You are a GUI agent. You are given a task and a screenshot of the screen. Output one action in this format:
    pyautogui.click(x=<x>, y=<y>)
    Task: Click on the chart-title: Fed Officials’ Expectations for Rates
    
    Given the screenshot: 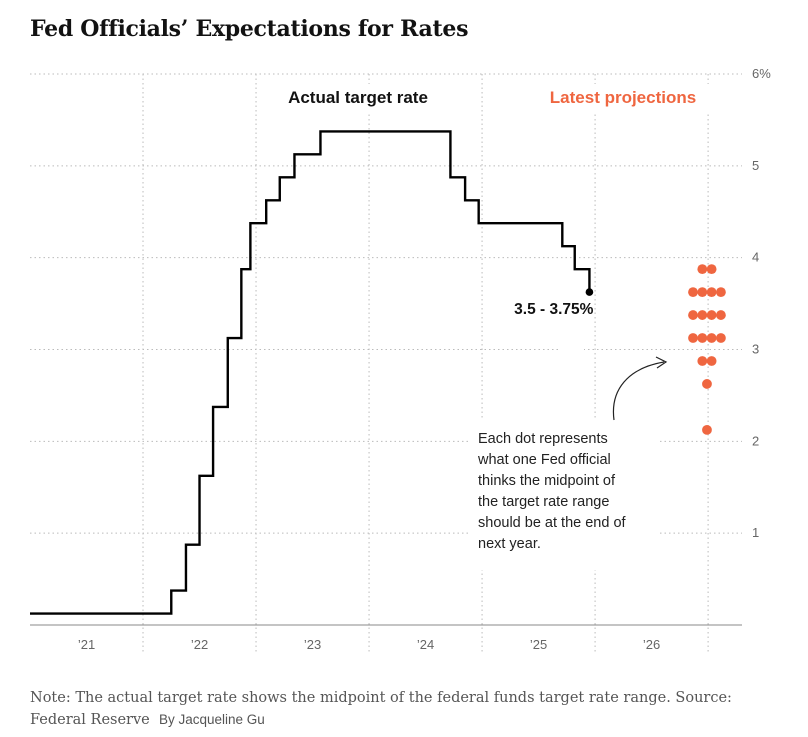 What is the action you would take?
    pyautogui.click(x=249, y=29)
    